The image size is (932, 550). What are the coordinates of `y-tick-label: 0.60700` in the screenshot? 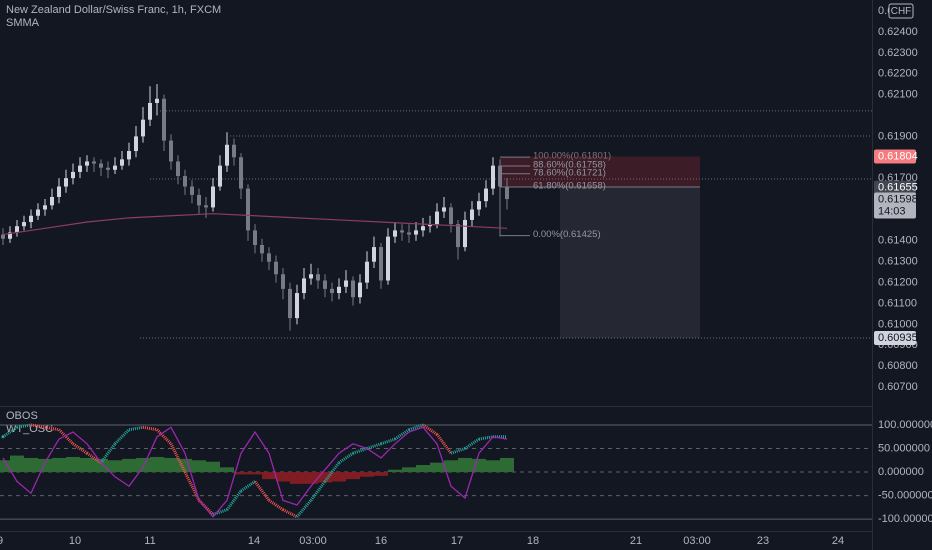 It's located at (898, 387).